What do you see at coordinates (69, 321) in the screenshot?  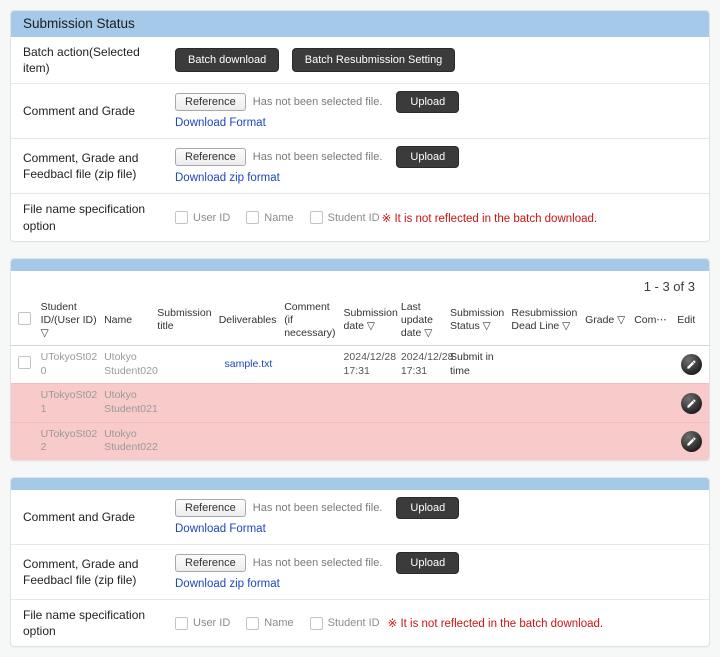 I see `col-student-id: Student ID/(User ID) ▽` at bounding box center [69, 321].